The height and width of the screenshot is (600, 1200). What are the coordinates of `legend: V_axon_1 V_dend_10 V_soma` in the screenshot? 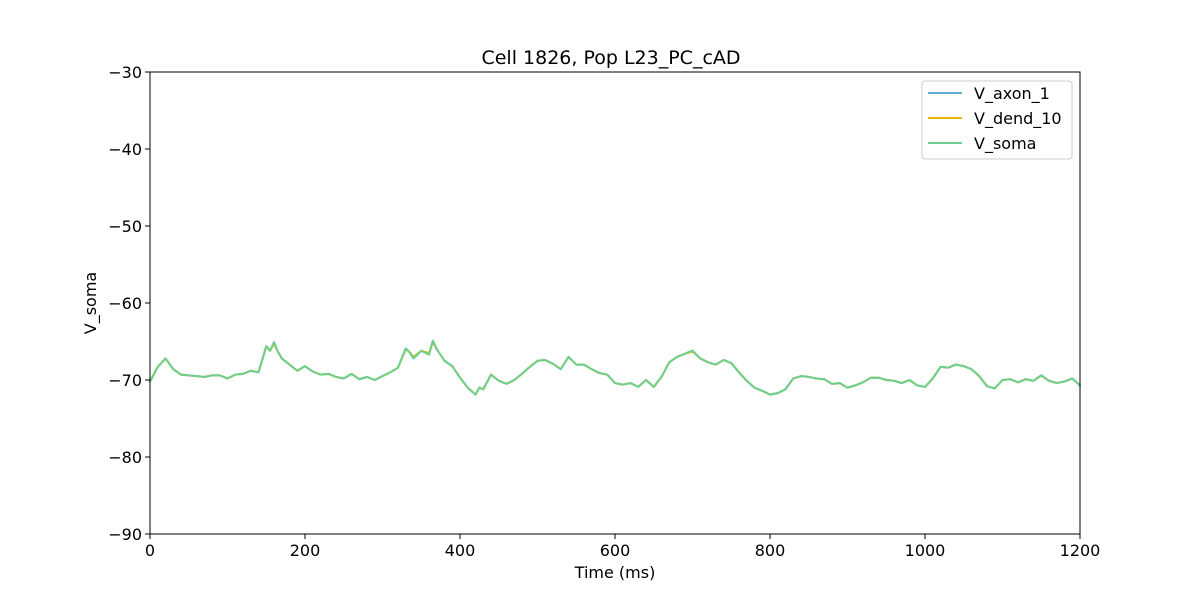 It's located at (997, 120).